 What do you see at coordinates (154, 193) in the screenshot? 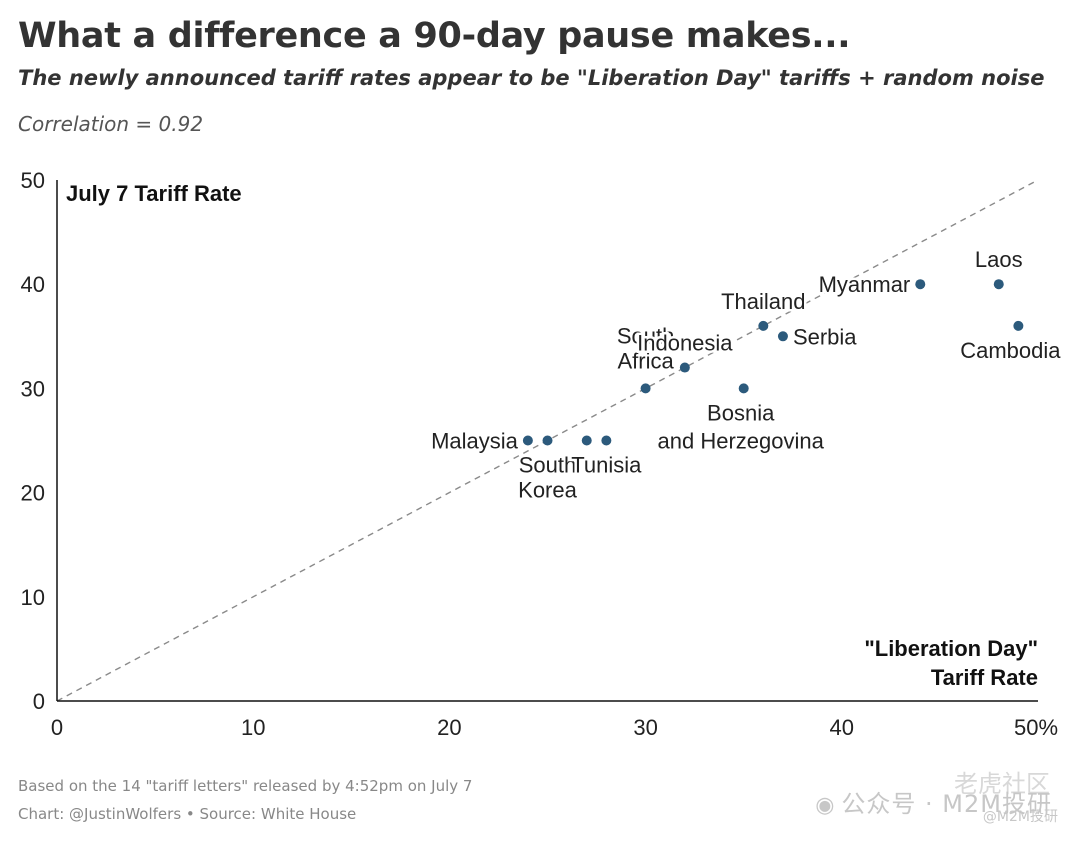
I see `y-axis-title: July 7 Tariff Rate` at bounding box center [154, 193].